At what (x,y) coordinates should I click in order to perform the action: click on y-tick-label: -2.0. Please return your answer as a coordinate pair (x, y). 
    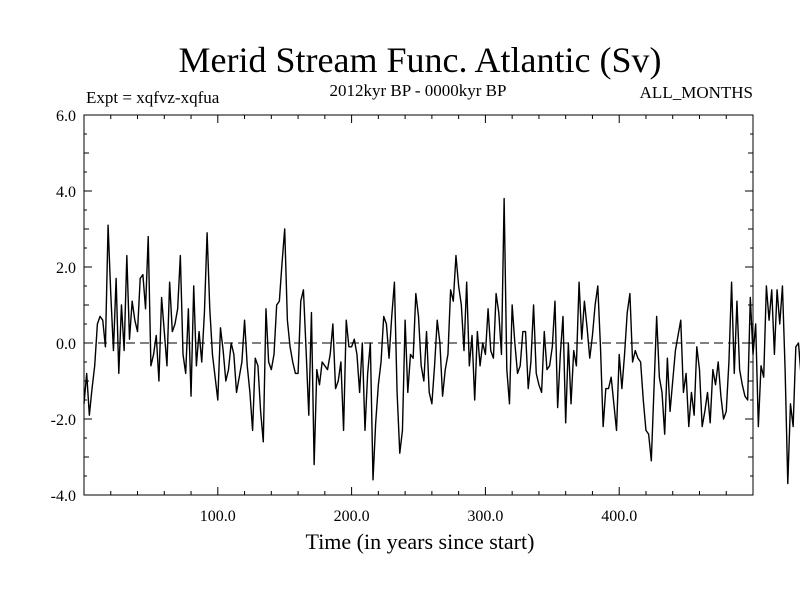
    Looking at the image, I should click on (63, 420).